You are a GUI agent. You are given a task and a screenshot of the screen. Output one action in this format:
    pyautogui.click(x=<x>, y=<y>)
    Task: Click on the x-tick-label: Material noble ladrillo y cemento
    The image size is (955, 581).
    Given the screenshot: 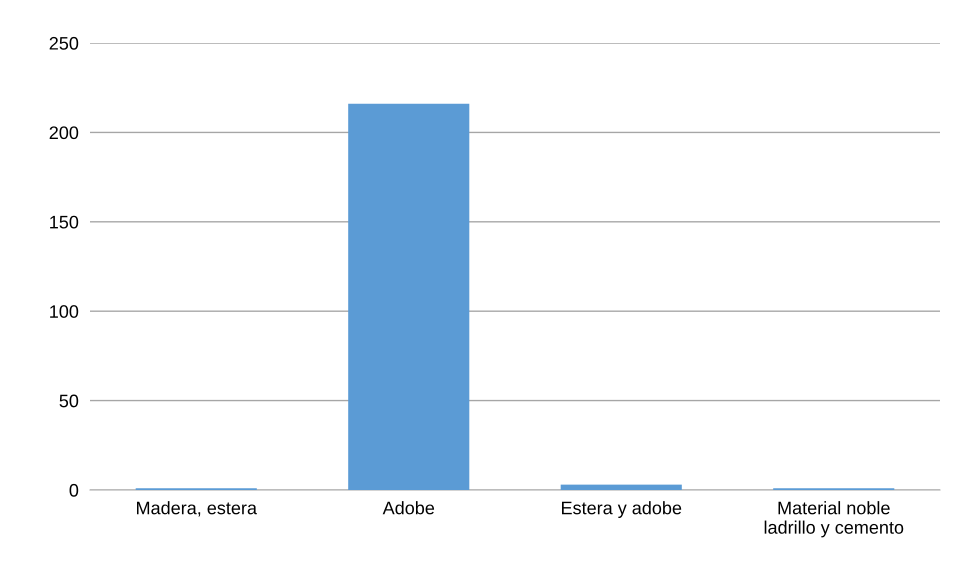 What is the action you would take?
    pyautogui.click(x=834, y=519)
    